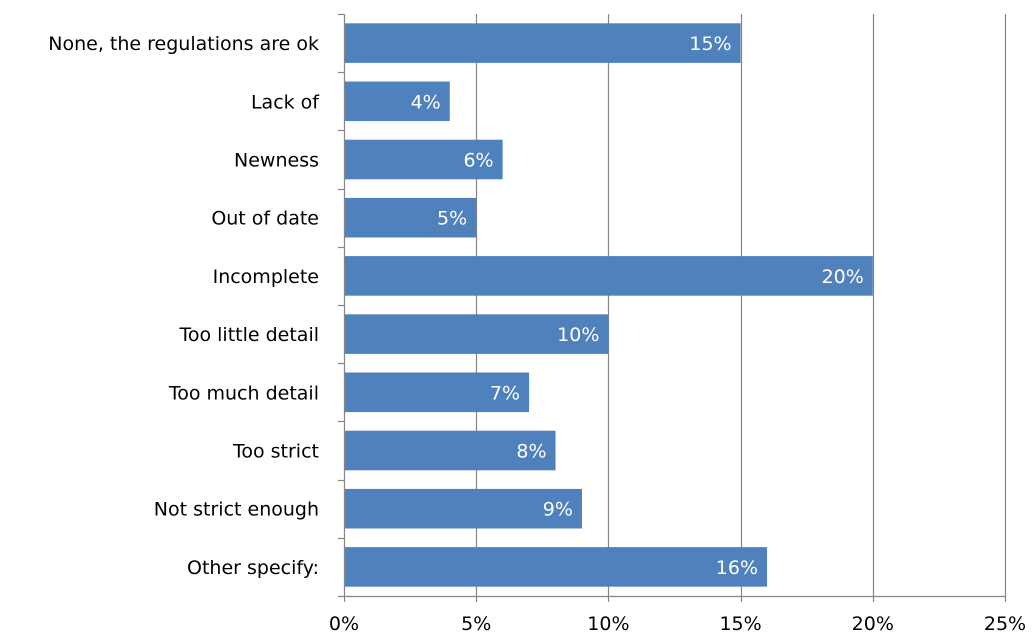  Describe the element at coordinates (344, 624) in the screenshot. I see `x-tick-label: 0%` at that location.